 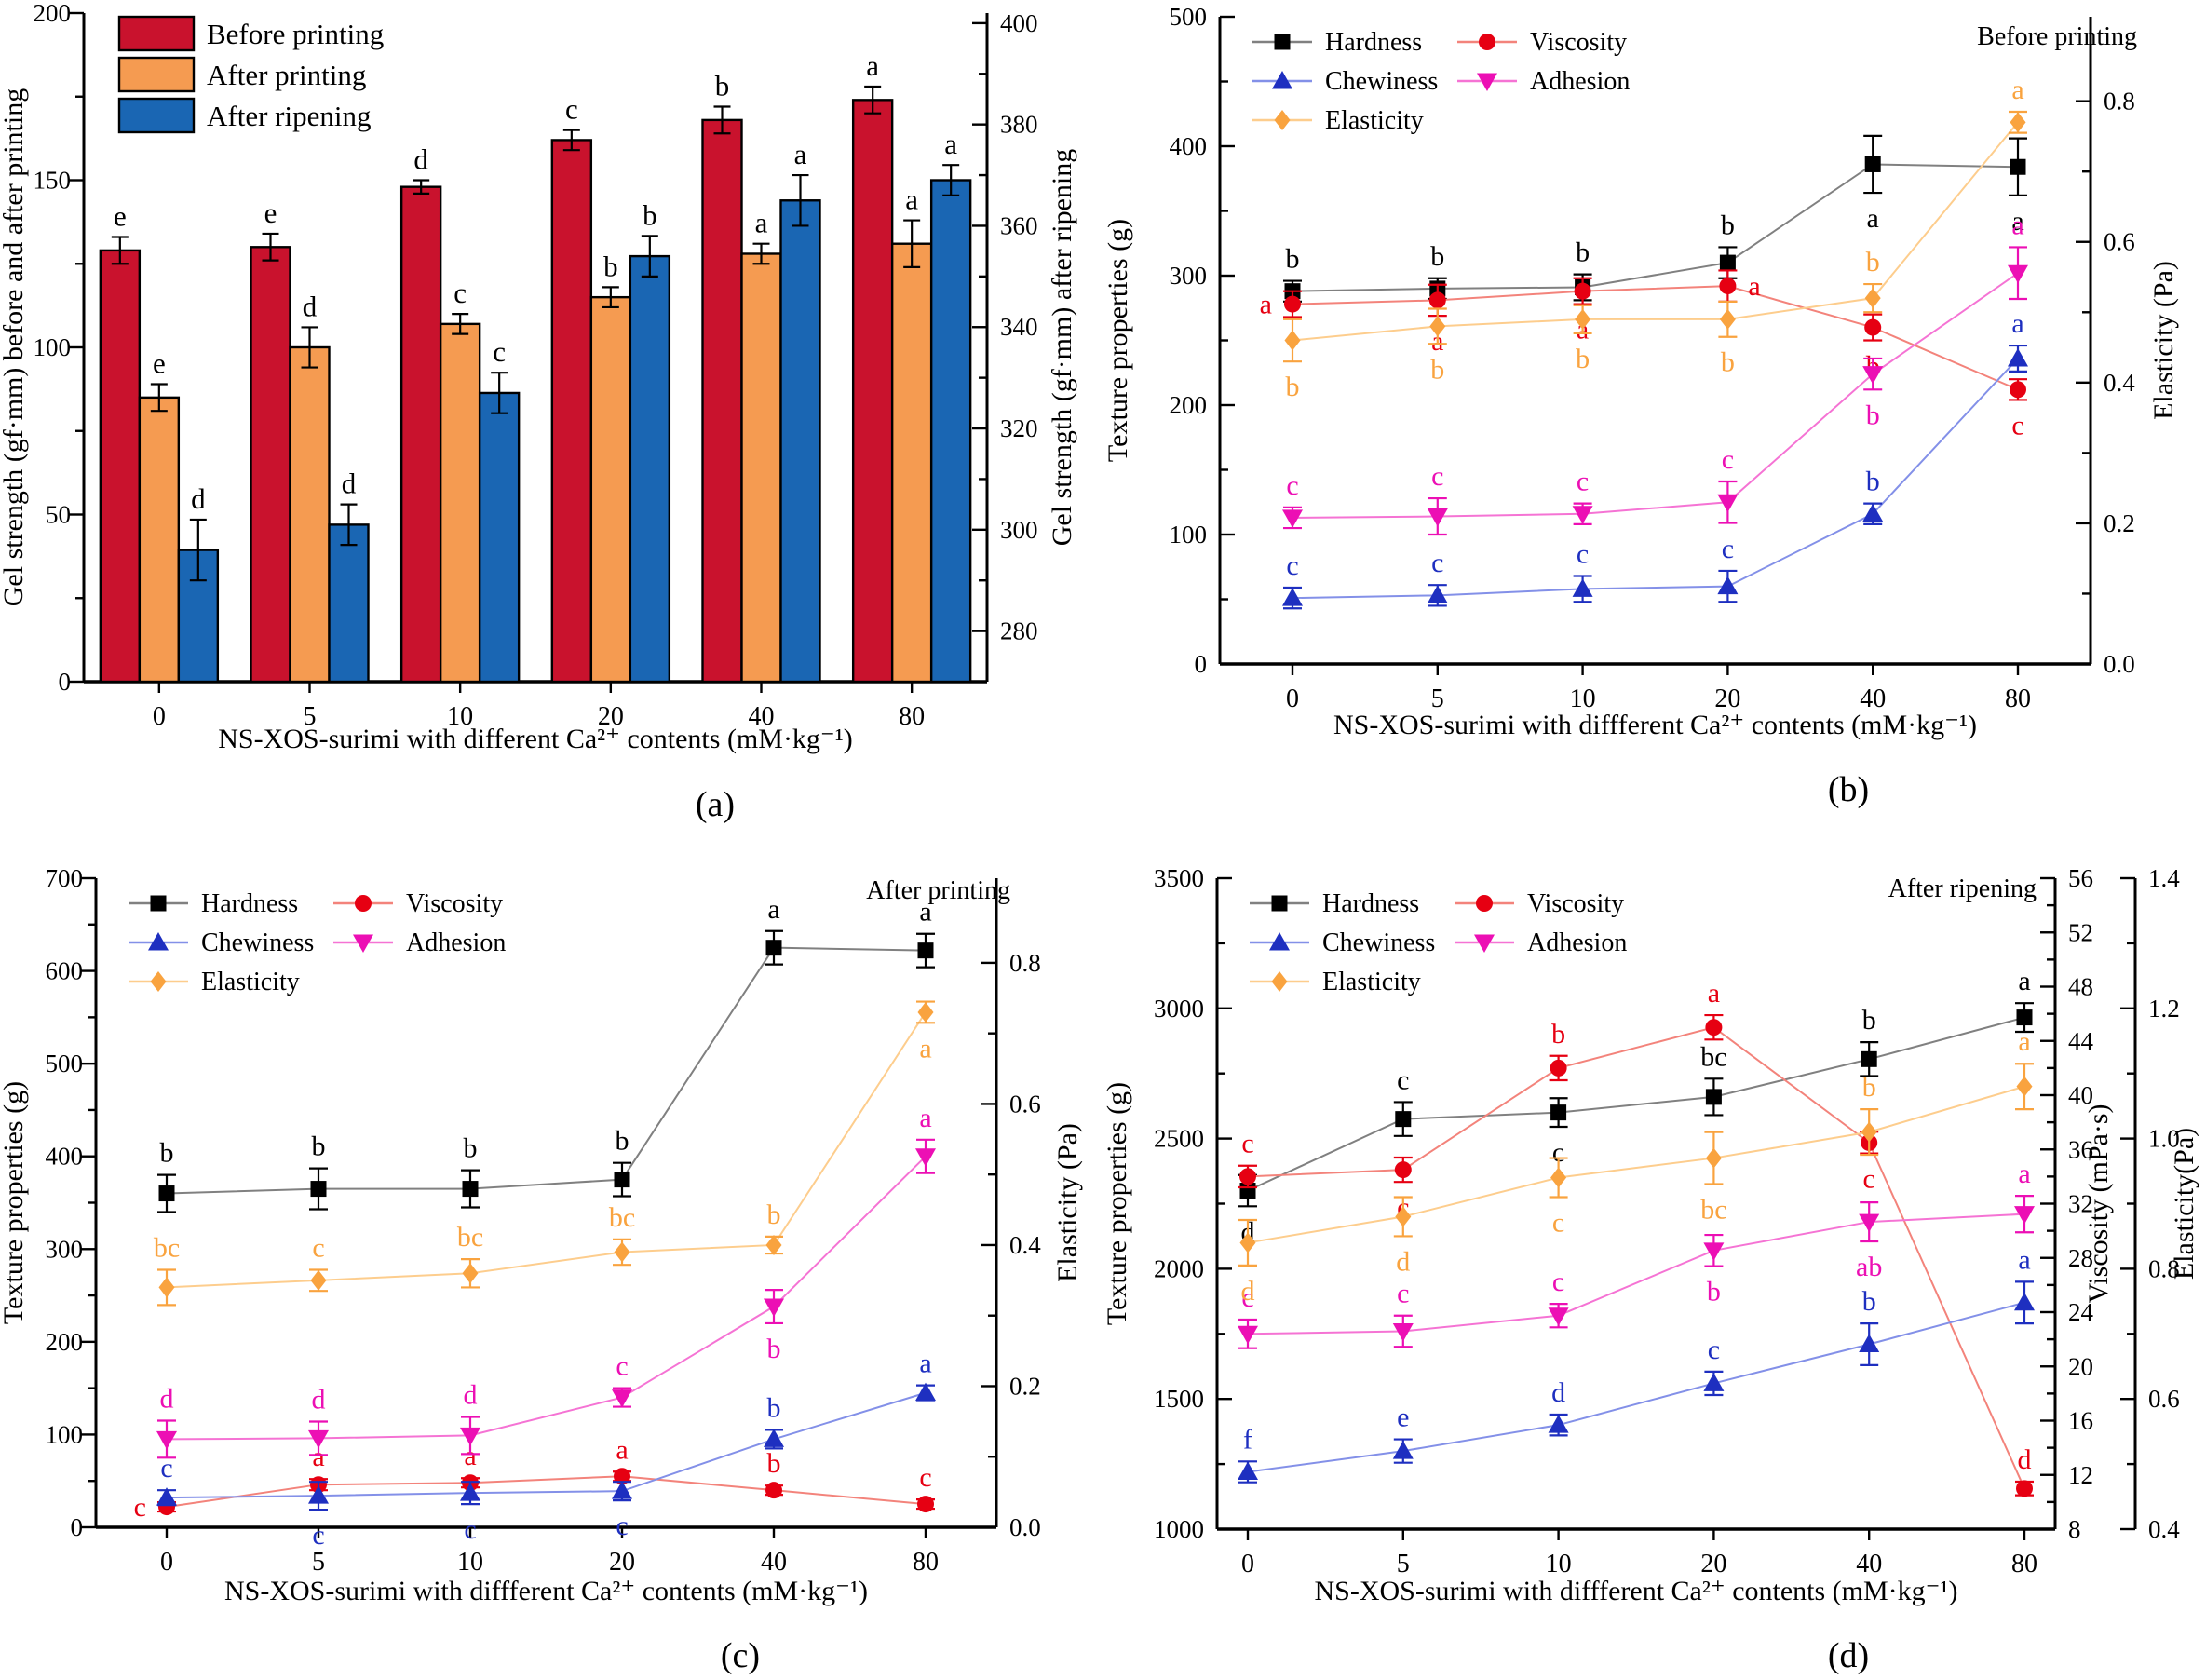 What do you see at coordinates (2081, 1041) in the screenshot?
I see `tick-label: 44` at bounding box center [2081, 1041].